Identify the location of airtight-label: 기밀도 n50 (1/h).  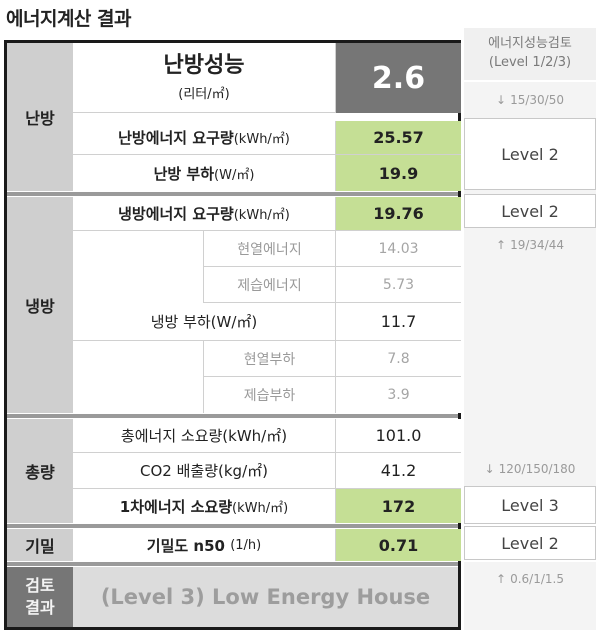
(204, 545).